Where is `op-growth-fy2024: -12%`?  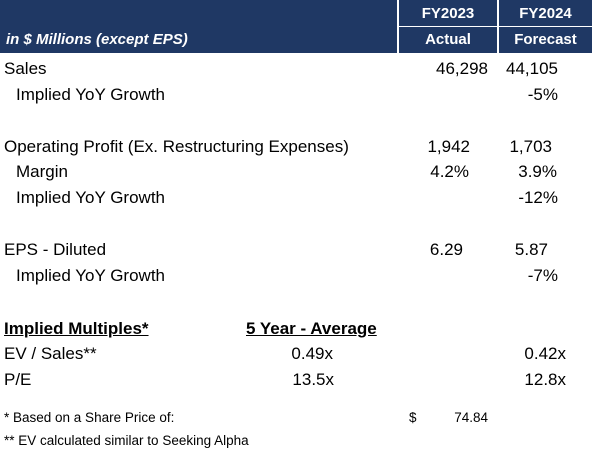
op-growth-fy2024: -12% is located at coordinates (538, 197).